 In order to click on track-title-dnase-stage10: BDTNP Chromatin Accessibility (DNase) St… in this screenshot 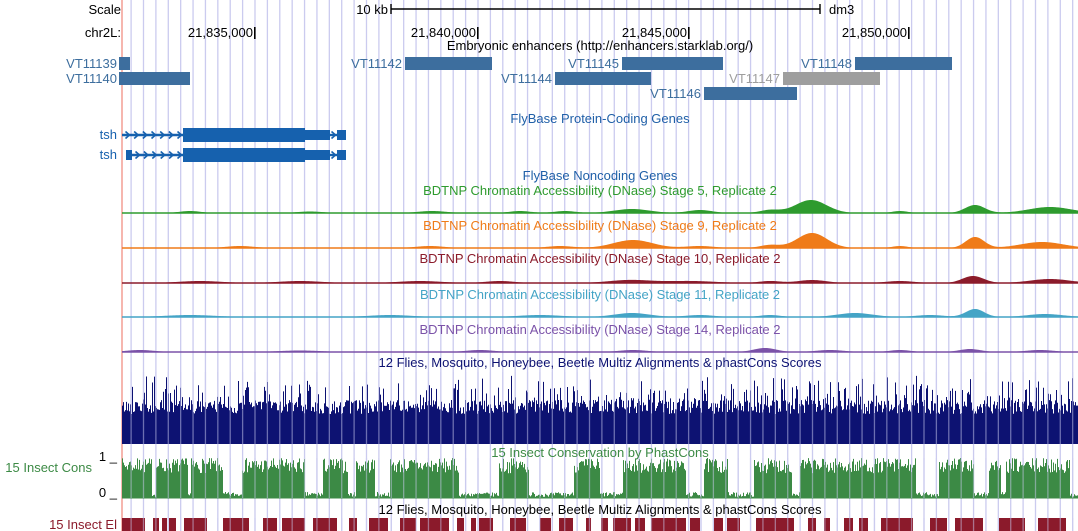, I will do `click(600, 258)`.